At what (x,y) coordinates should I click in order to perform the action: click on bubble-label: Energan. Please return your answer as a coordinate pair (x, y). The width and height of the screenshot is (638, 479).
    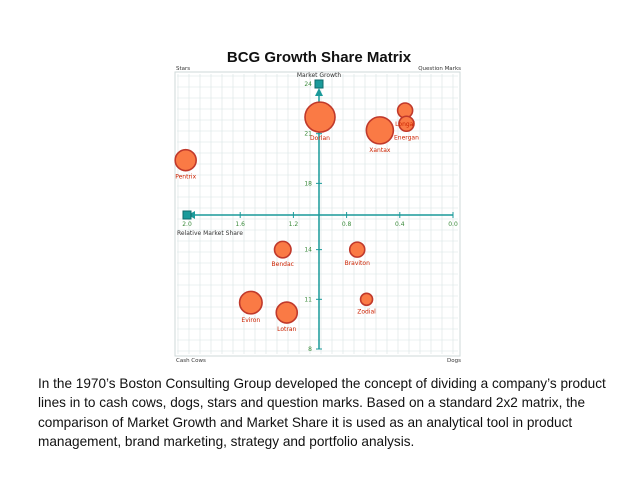
    Looking at the image, I should click on (406, 137).